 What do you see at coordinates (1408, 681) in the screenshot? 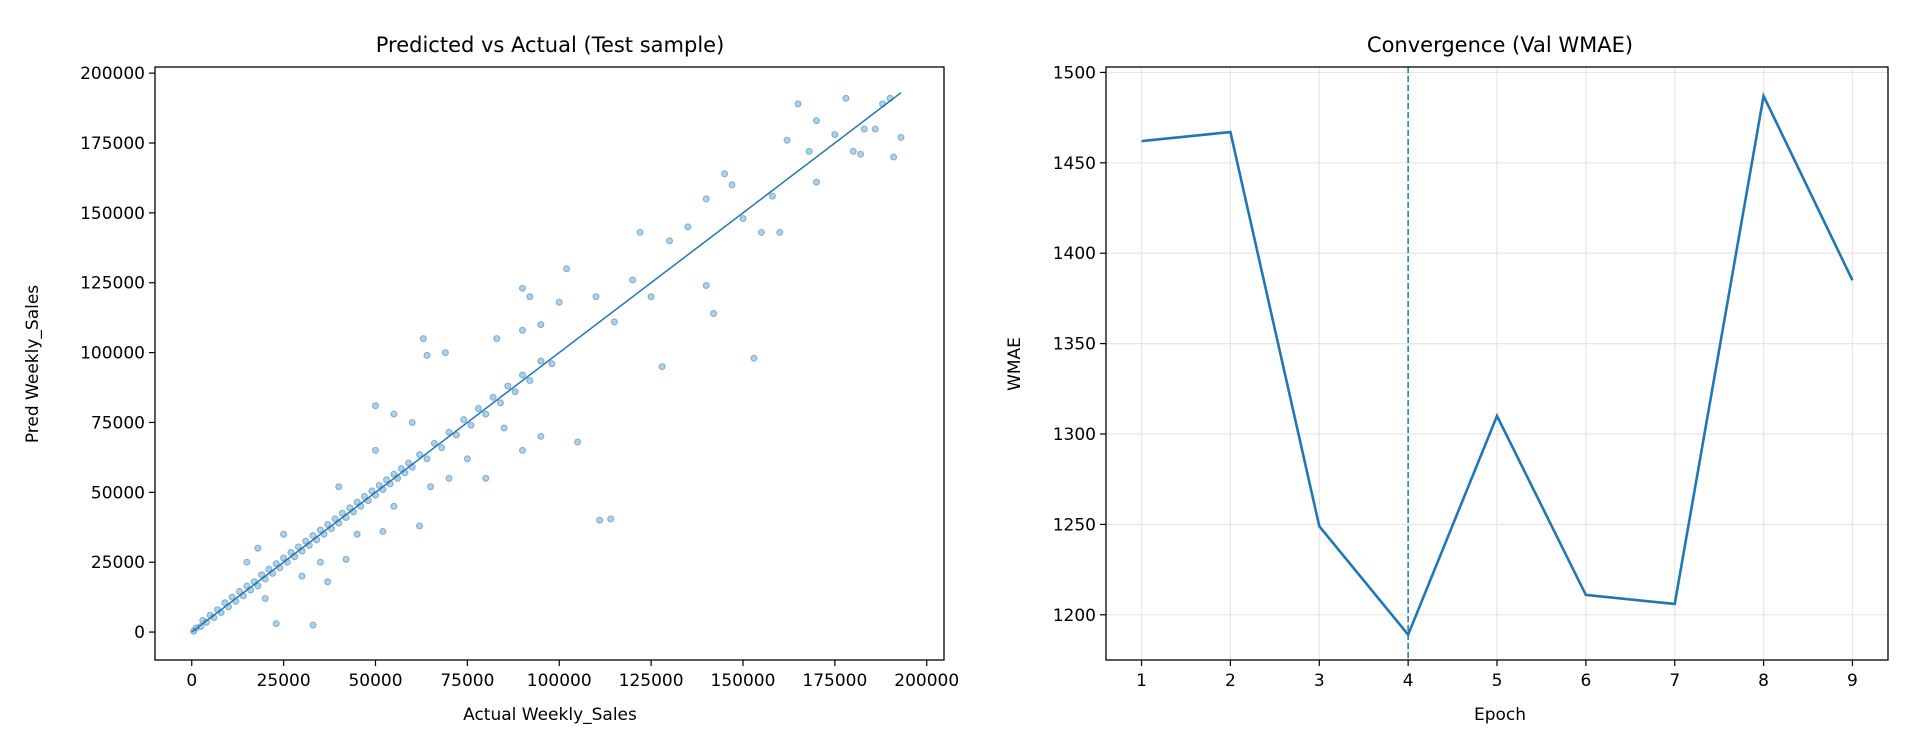
I see `line-xtick-label: 4` at bounding box center [1408, 681].